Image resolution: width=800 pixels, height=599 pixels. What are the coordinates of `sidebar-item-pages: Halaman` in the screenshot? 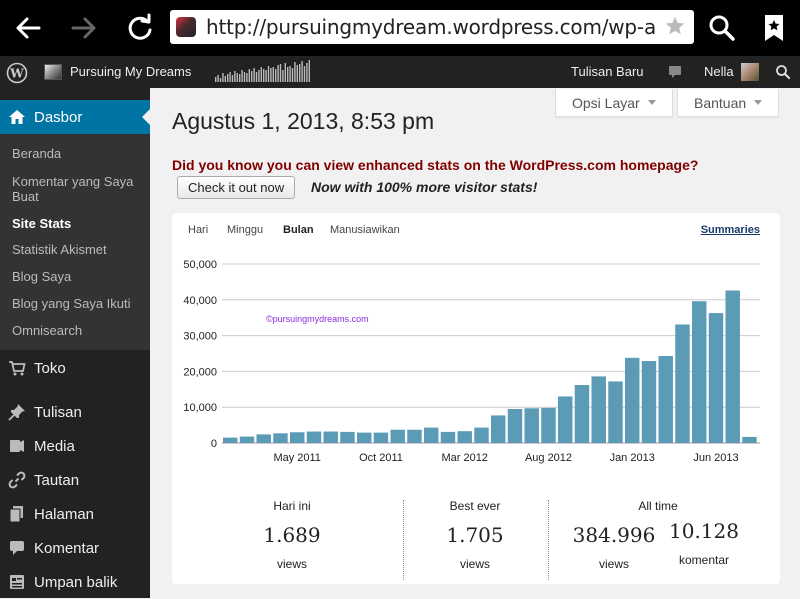 It's located at (75, 514).